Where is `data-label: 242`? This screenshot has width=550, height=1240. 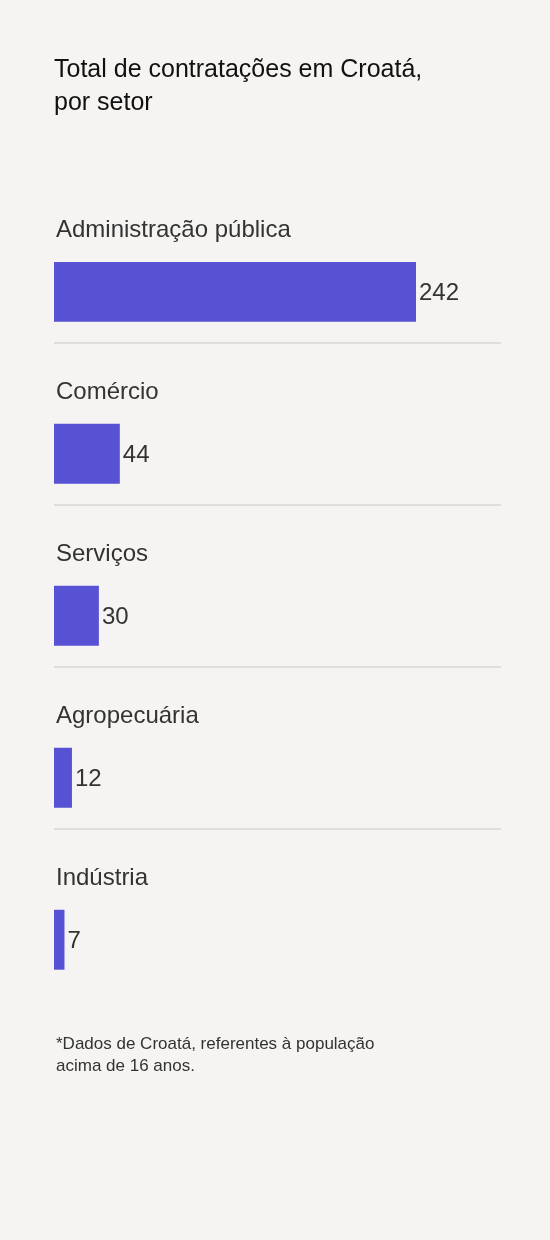
data-label: 242 is located at coordinates (439, 292).